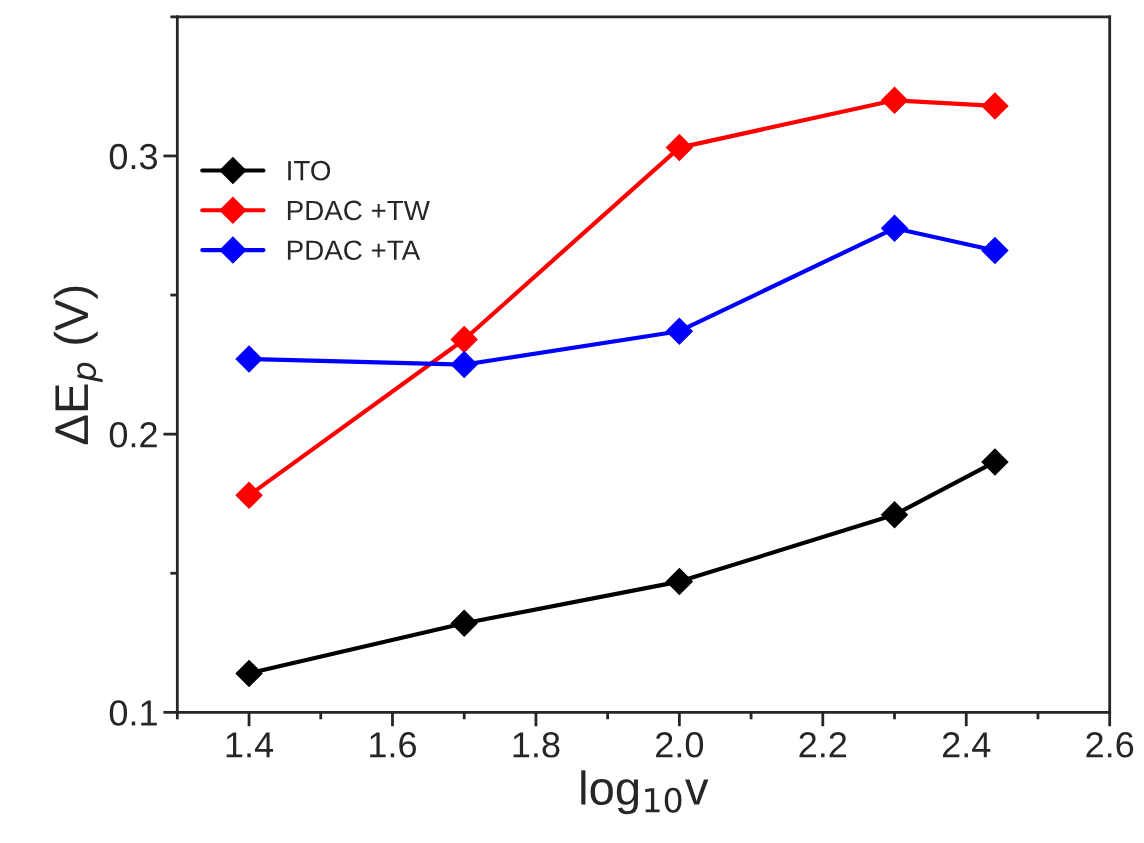  What do you see at coordinates (78, 365) in the screenshot?
I see `y-axis-title: ΔE$_{p}$ (V)` at bounding box center [78, 365].